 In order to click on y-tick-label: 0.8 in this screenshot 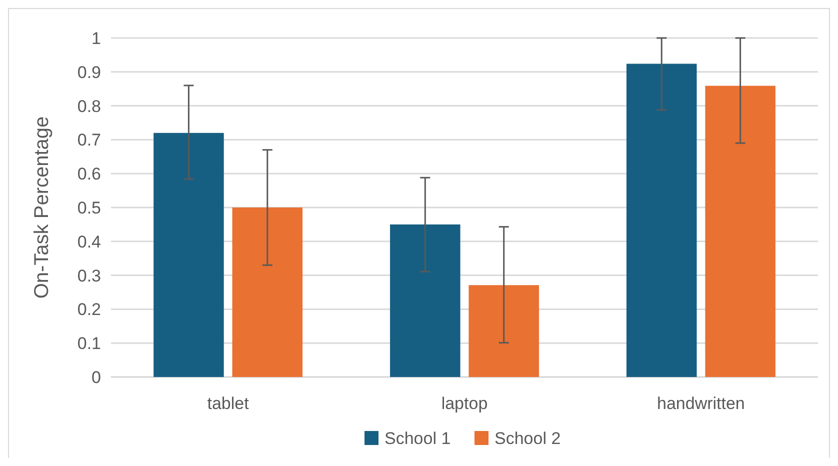, I will do `click(89, 106)`.